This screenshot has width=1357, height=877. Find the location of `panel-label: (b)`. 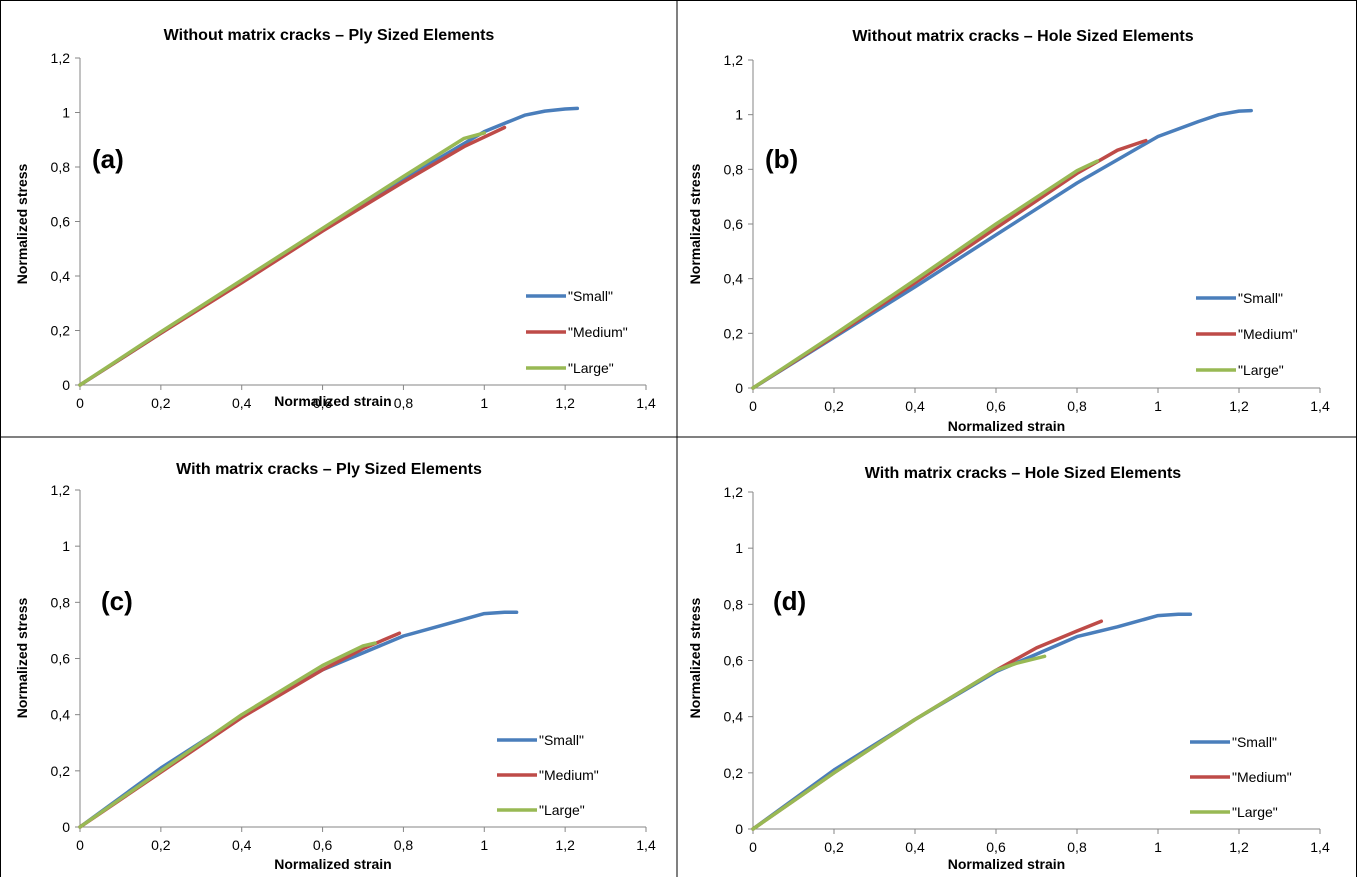

panel-label: (b) is located at coordinates (781, 159).